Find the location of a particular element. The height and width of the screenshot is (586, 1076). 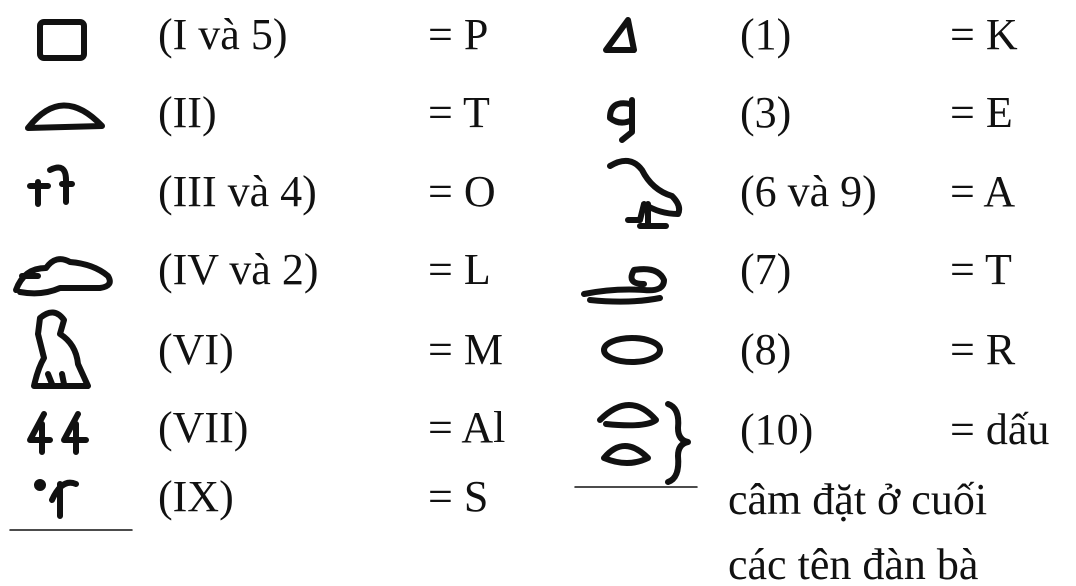

letter: = Al is located at coordinates (467, 427).